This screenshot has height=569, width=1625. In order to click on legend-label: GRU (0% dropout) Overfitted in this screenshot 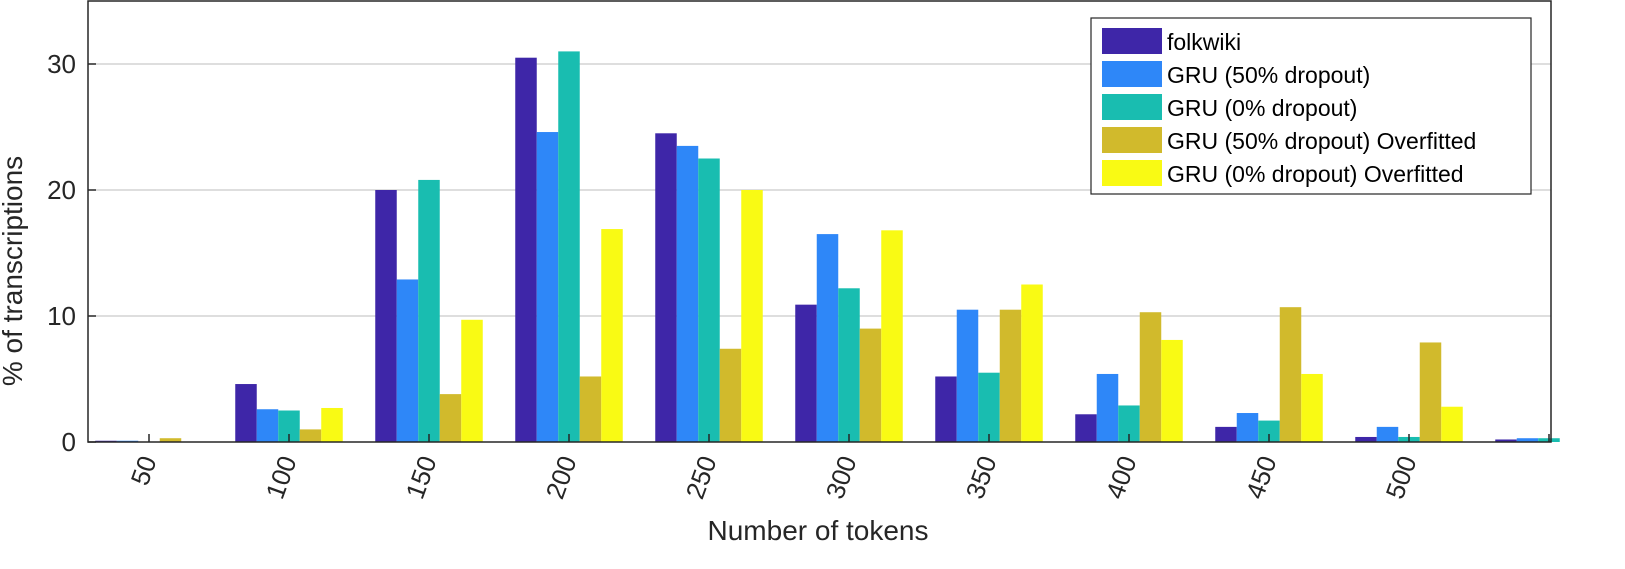, I will do `click(1315, 174)`.